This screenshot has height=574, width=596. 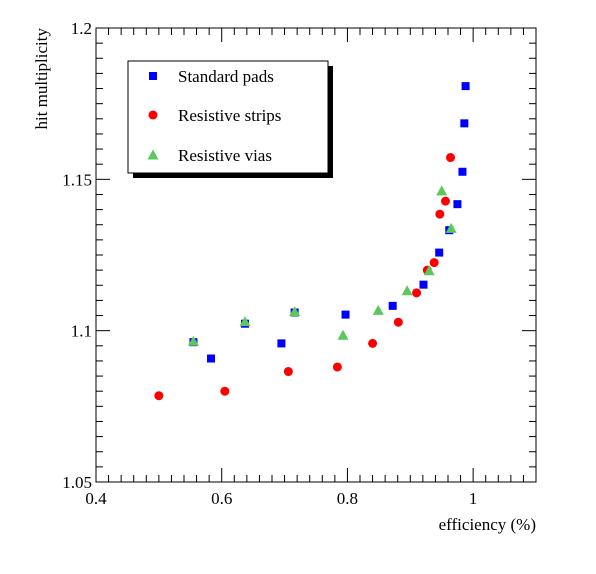 I want to click on x-tick-label: 0.4, so click(x=96, y=498).